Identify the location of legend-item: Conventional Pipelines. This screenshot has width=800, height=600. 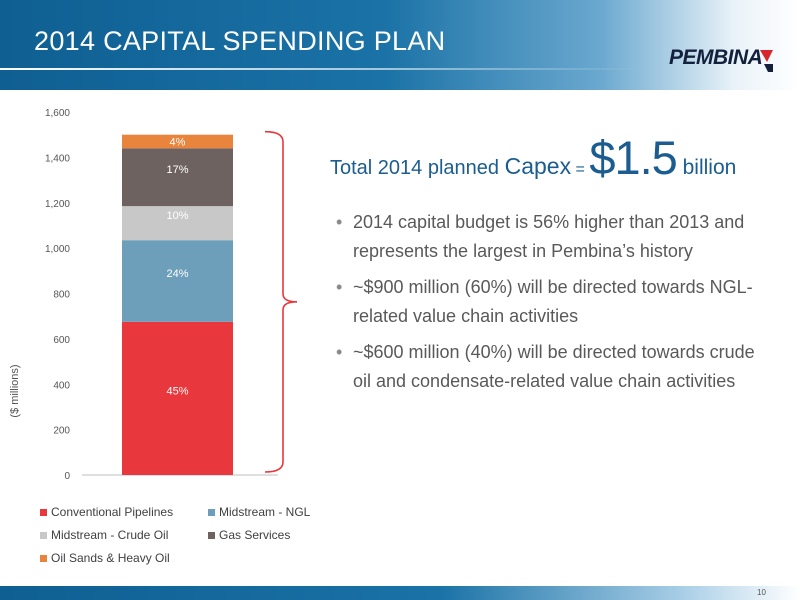
(106, 512).